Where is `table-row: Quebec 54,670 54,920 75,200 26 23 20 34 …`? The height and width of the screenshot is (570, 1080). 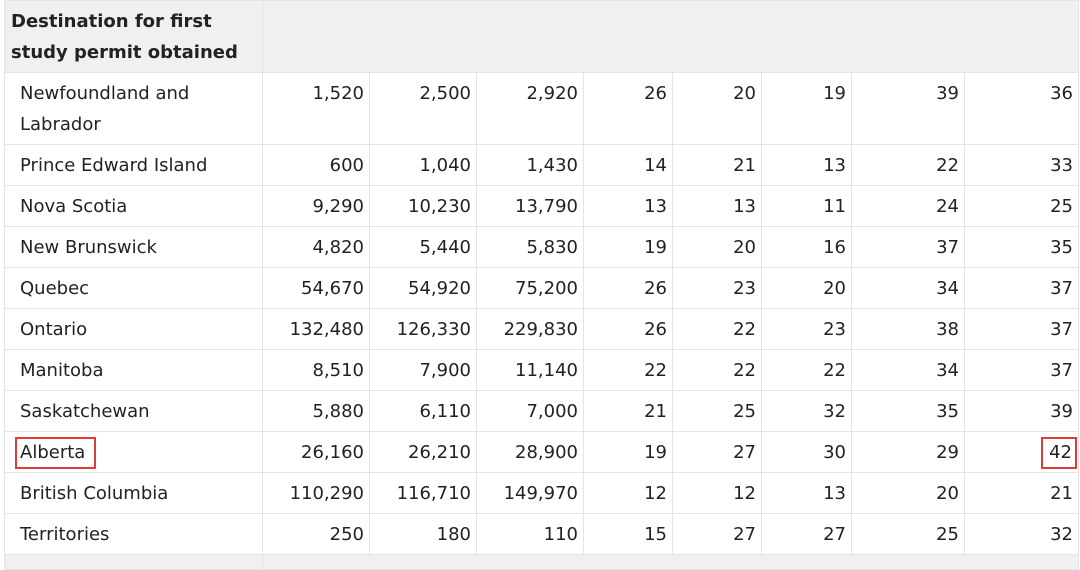
table-row: Quebec 54,670 54,920 75,200 26 23 20 34 … is located at coordinates (541, 288).